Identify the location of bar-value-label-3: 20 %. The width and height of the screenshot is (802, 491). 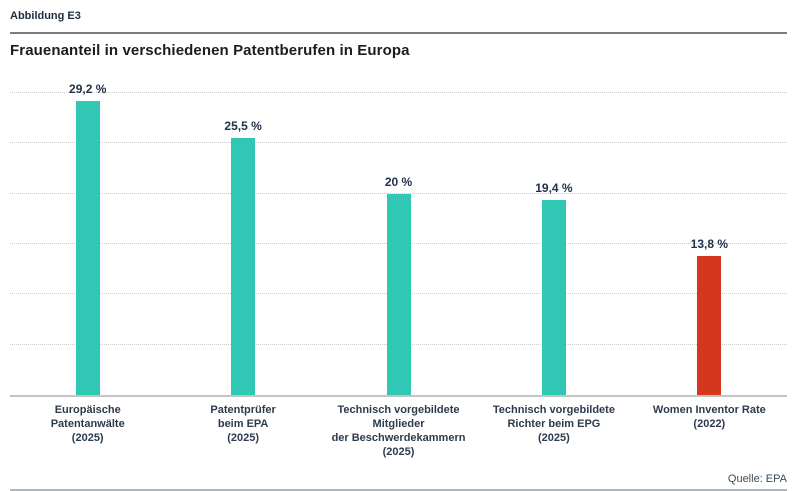
(398, 181).